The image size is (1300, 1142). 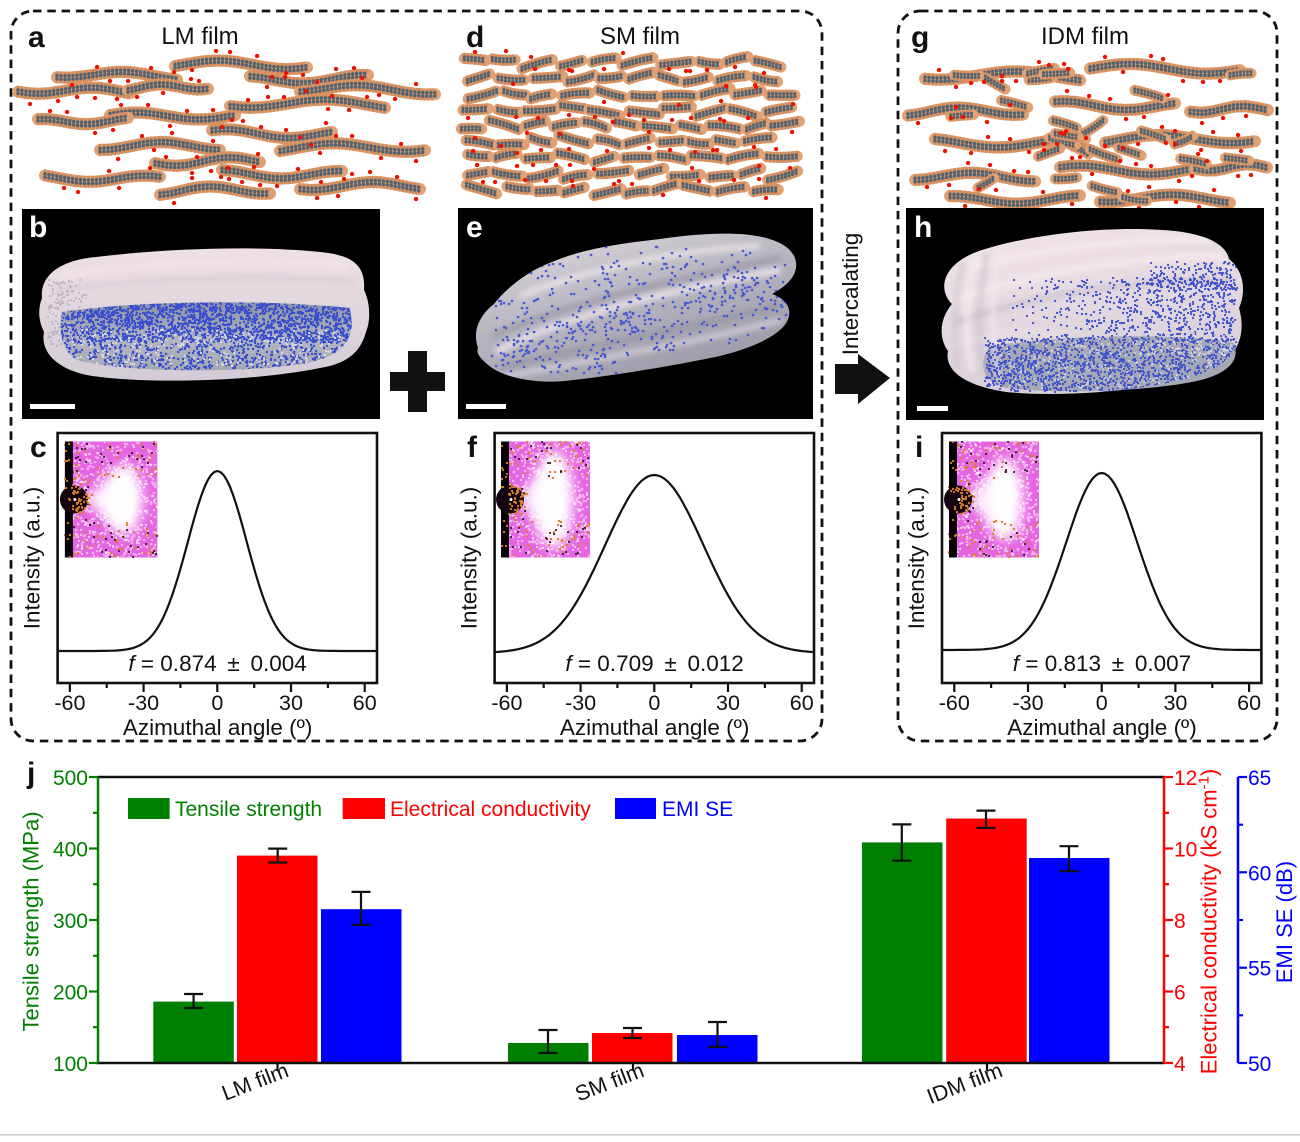 I want to click on svg-text: j, so click(x=30, y=773).